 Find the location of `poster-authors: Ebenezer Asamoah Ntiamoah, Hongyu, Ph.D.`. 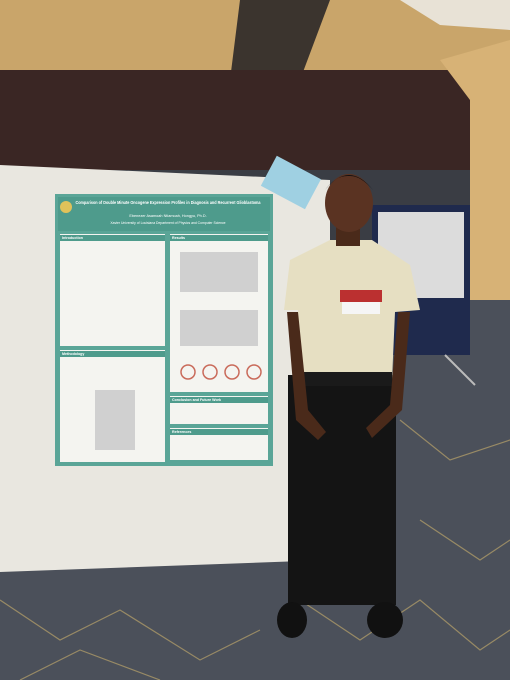

poster-authors: Ebenezer Asamoah Ntiamoah, Hongyu, Ph.D. is located at coordinates (167, 216).